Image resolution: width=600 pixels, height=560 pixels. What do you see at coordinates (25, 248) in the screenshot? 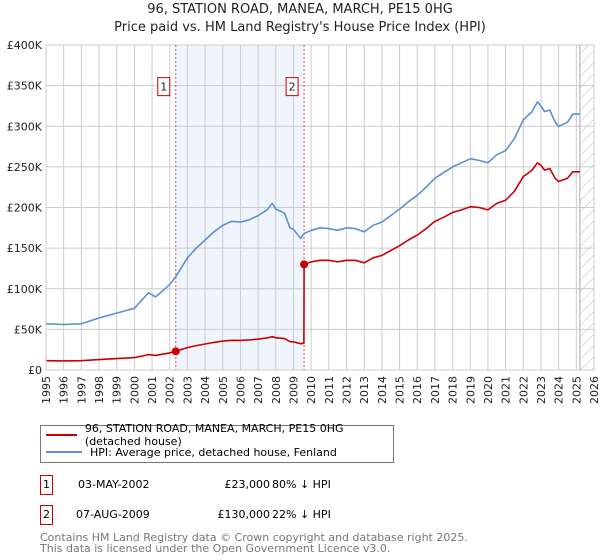
I see `y-tick-label: £150K` at bounding box center [25, 248].